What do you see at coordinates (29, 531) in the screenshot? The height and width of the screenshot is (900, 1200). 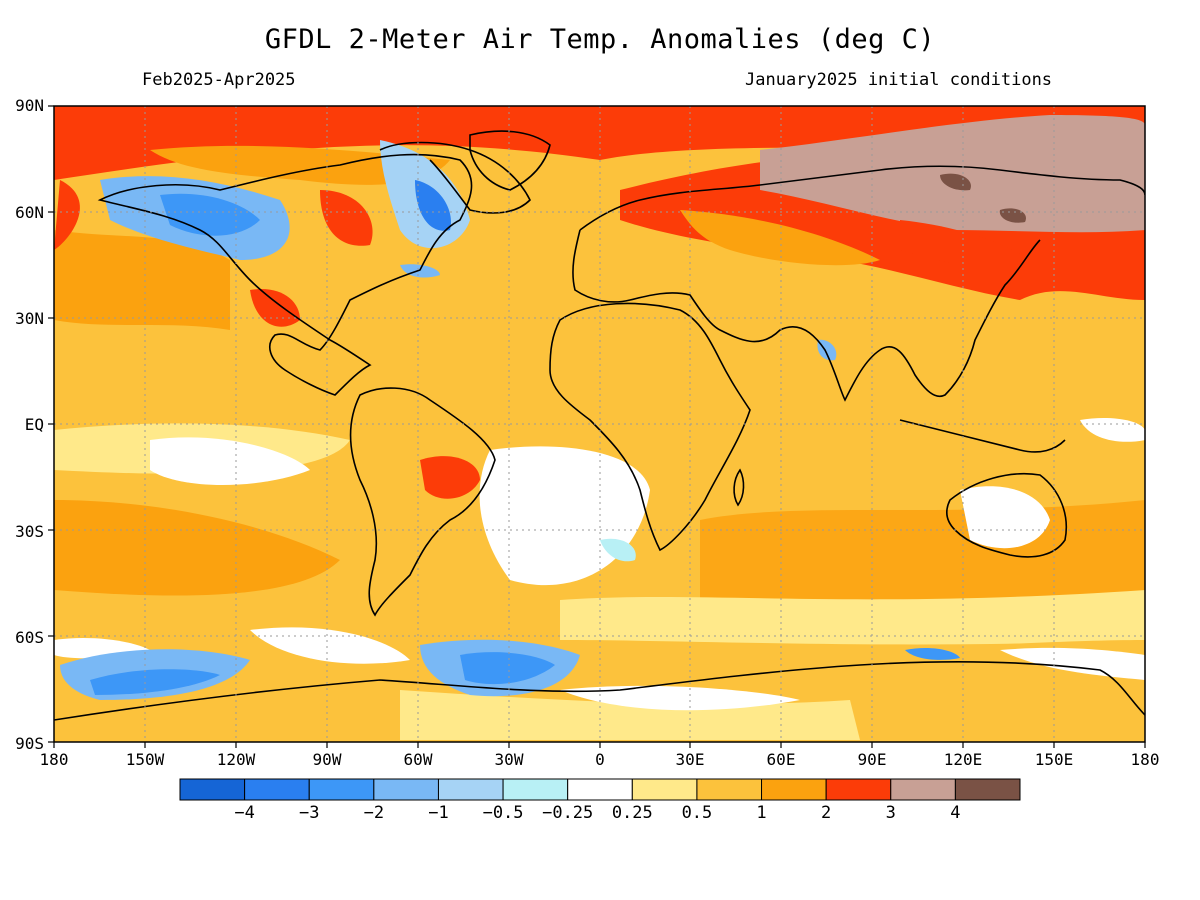 I see `lat-label: 30S` at bounding box center [29, 531].